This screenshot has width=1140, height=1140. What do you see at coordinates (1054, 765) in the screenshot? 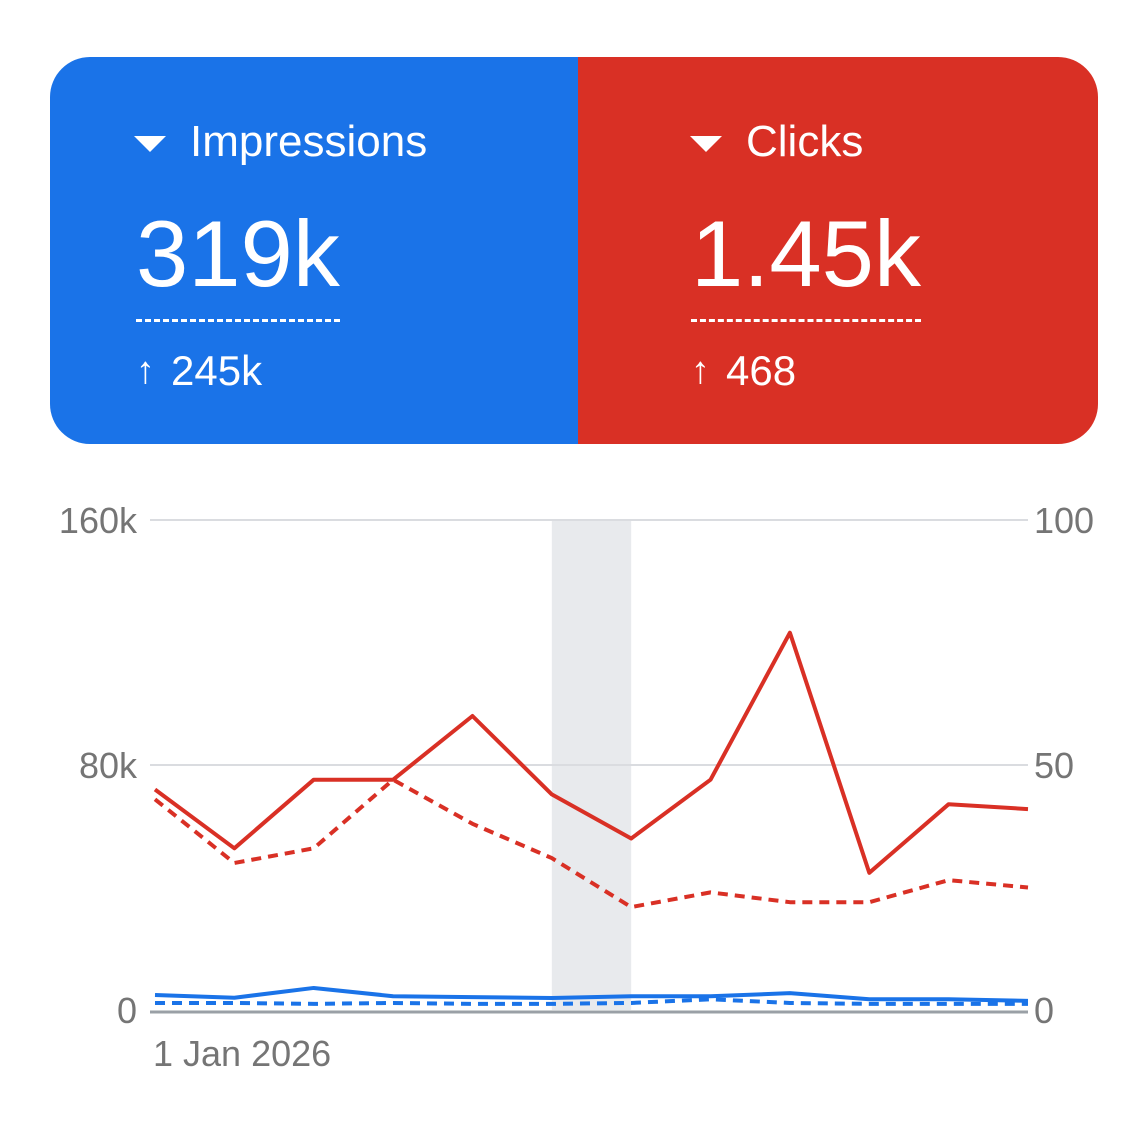
I see `right-tick-label: 50` at bounding box center [1054, 765].